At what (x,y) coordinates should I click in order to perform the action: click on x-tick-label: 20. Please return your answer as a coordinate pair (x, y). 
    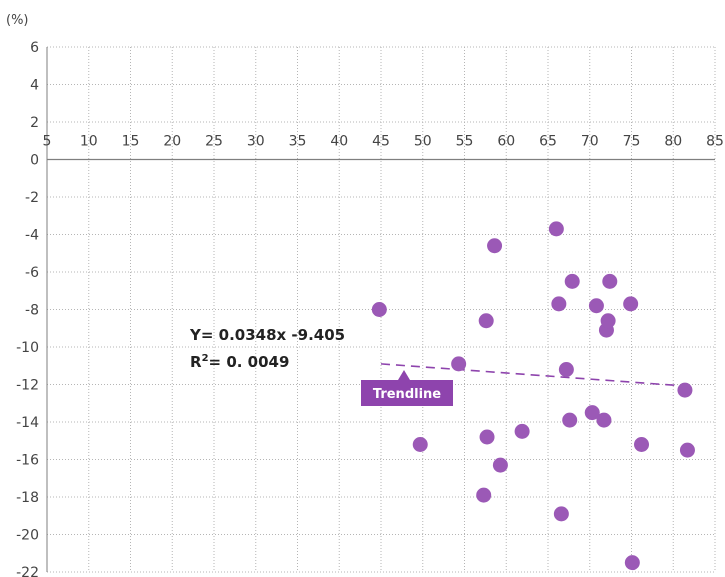
    Looking at the image, I should click on (172, 142).